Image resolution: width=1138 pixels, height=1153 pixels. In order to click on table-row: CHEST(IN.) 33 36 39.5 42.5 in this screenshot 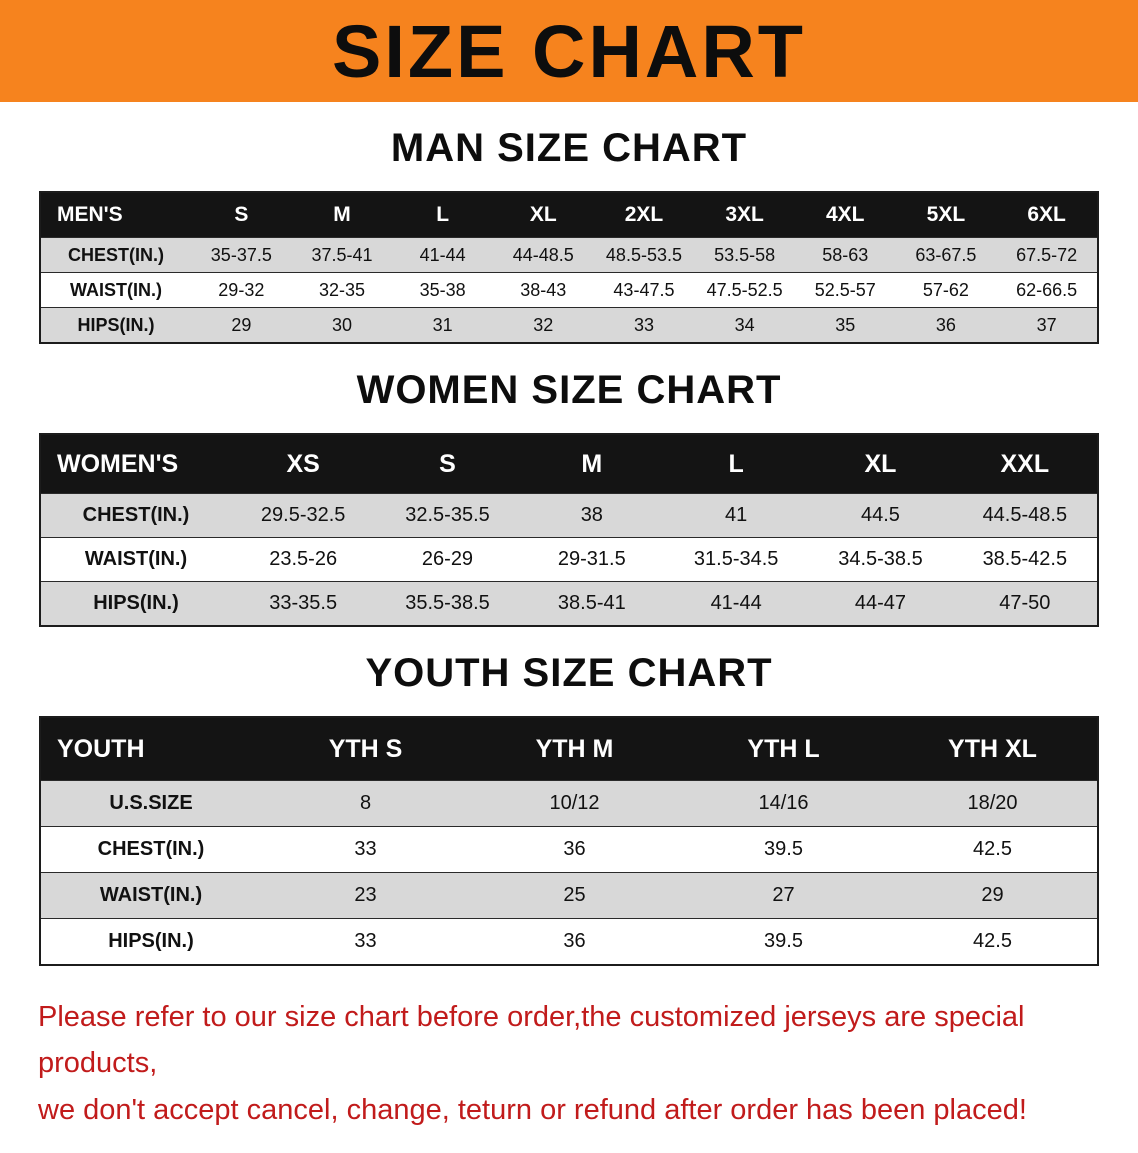, I will do `click(569, 849)`.